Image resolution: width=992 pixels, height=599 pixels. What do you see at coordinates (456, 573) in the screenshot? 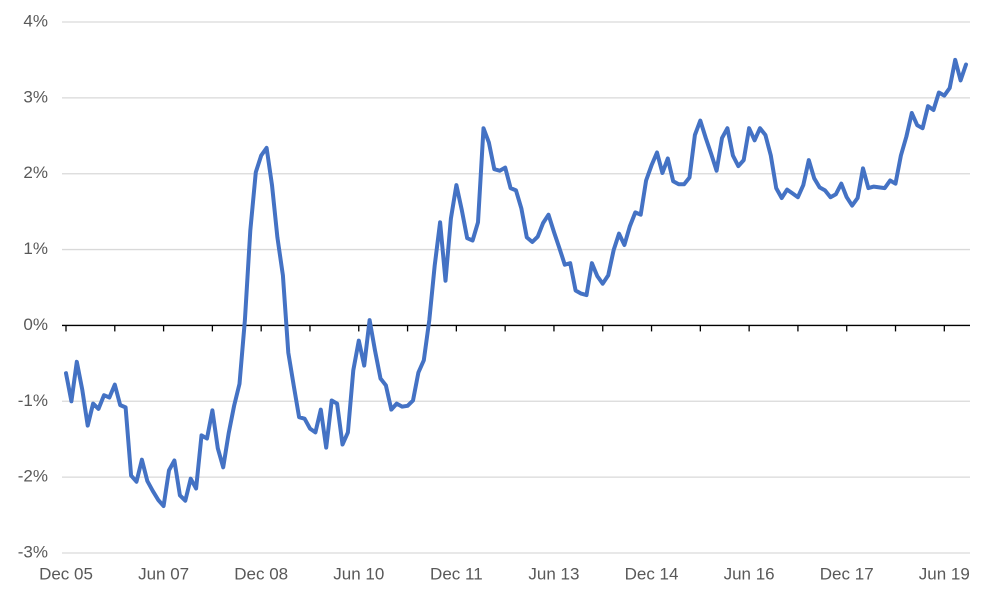
I see `x-tick-label: Dec 11` at bounding box center [456, 573].